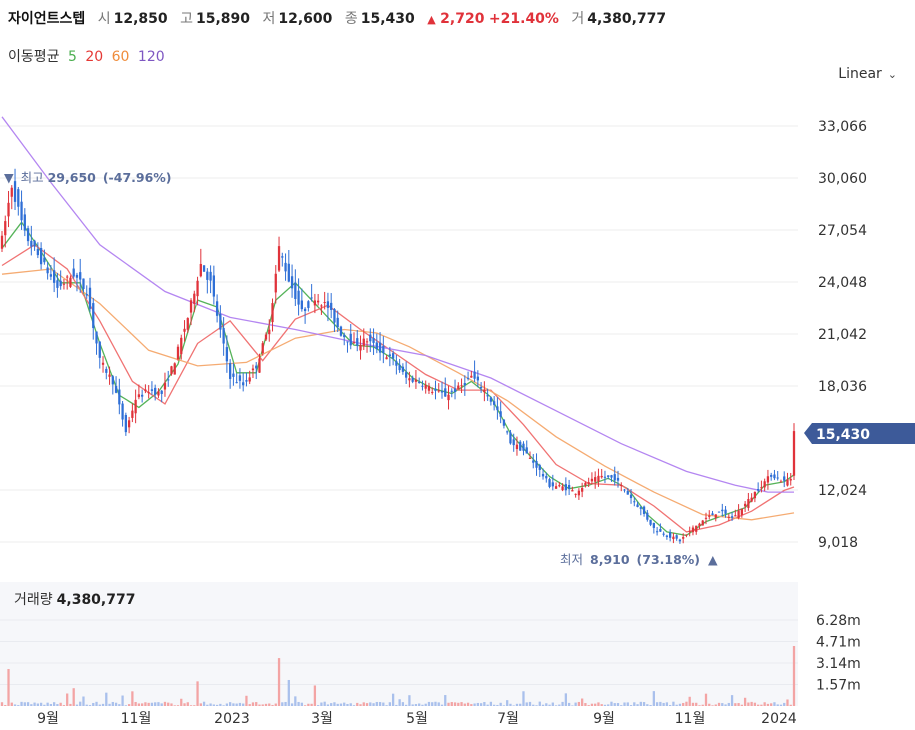 This screenshot has width=915, height=730. Describe the element at coordinates (34, 57) in the screenshot. I see `ma-legend-title: 이동평균` at that location.